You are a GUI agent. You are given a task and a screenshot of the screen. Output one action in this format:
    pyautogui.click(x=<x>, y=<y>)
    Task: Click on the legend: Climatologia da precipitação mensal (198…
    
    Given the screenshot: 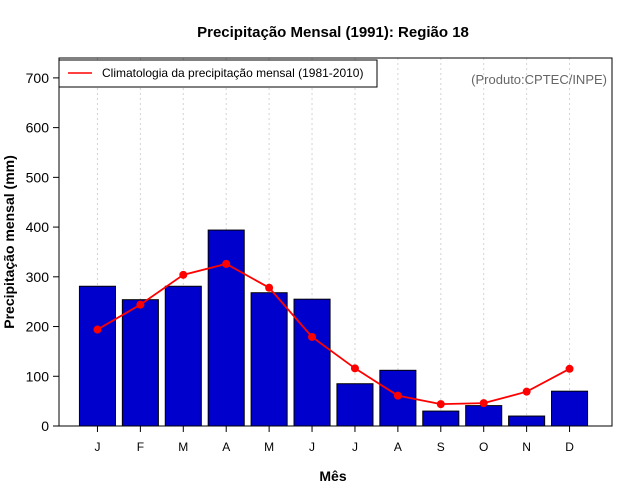 What is the action you would take?
    pyautogui.click(x=218, y=73)
    